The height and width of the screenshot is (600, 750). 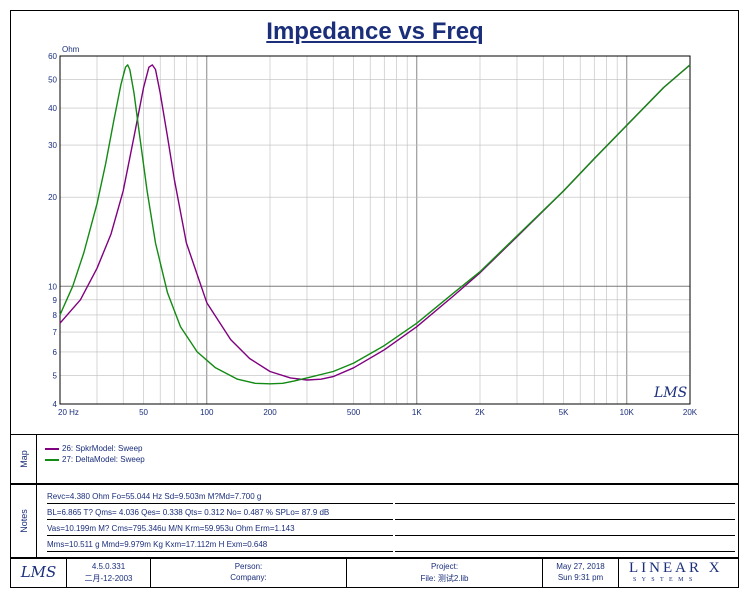 What do you see at coordinates (444, 566) in the screenshot?
I see `project-label: Project:` at bounding box center [444, 566].